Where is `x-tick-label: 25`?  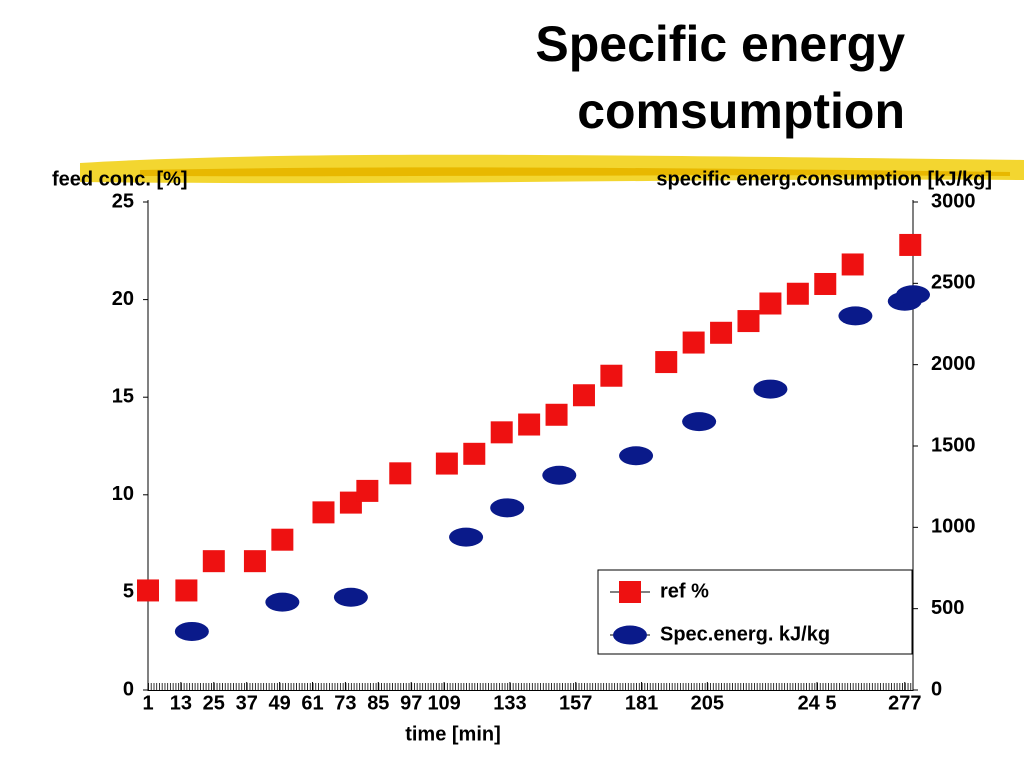 x-tick-label: 25 is located at coordinates (214, 703).